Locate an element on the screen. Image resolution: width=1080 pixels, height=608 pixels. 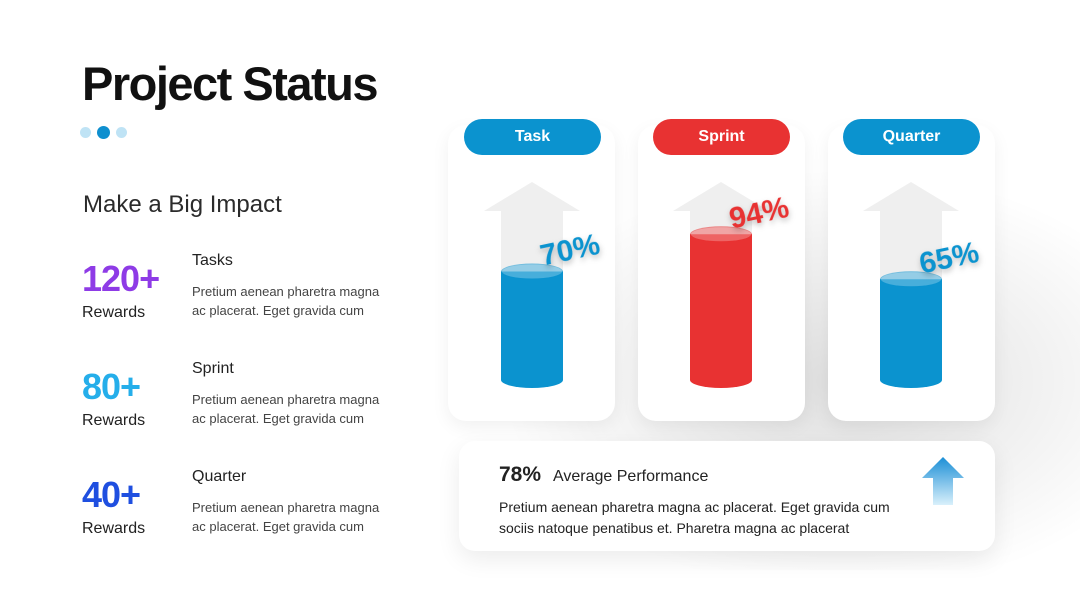
stat-heading: Sprint is located at coordinates (213, 368).